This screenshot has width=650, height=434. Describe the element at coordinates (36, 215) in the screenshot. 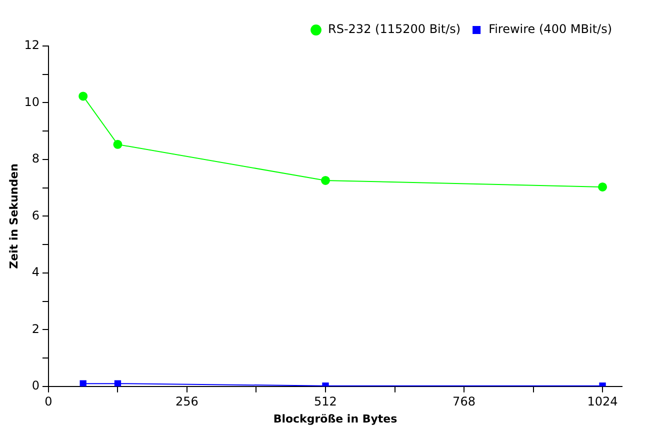

I see `y-tick-label: 6` at that location.